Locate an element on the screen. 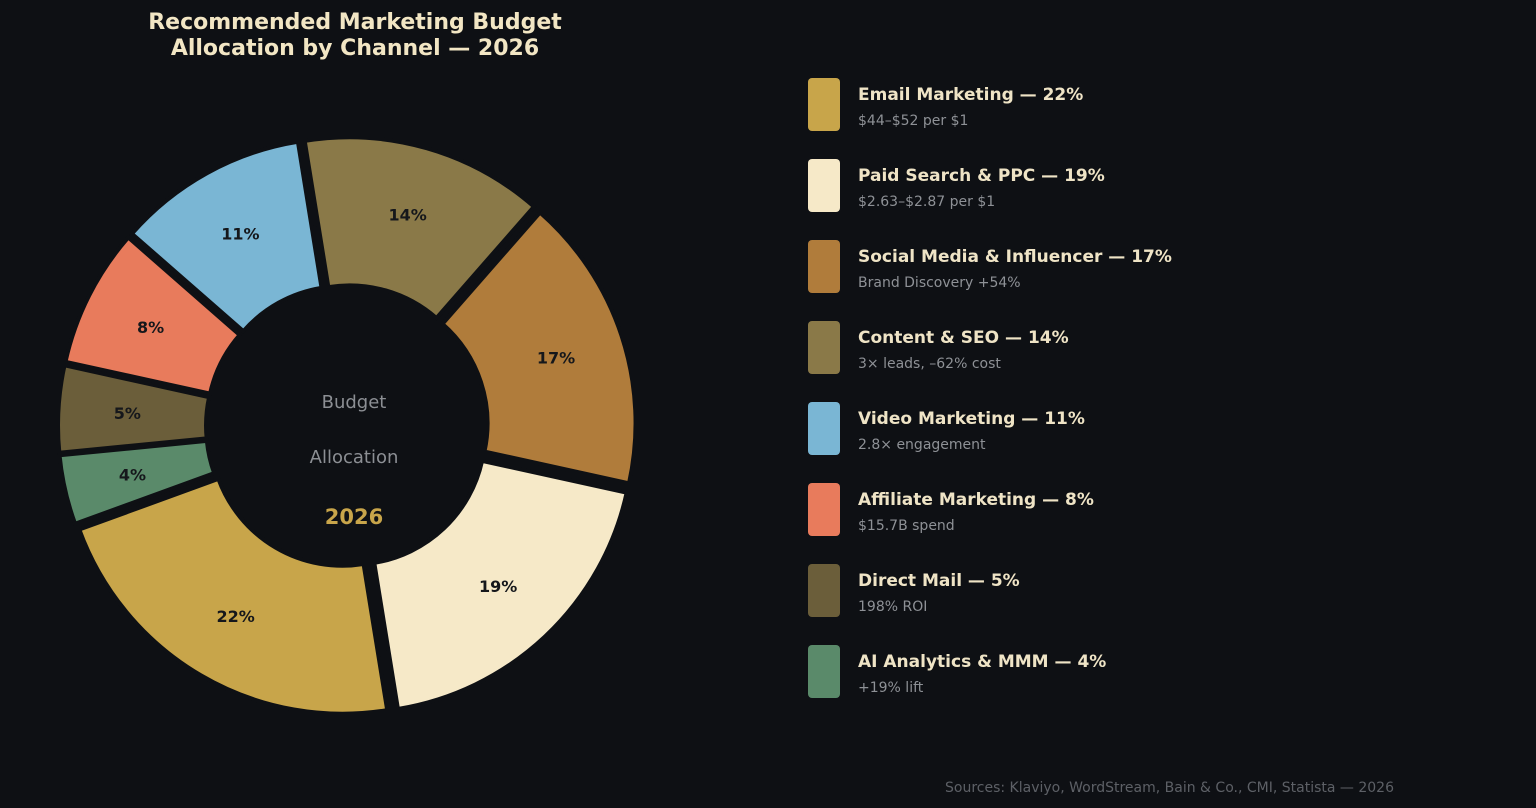  slice-percent-label: 17% is located at coordinates (556, 357).